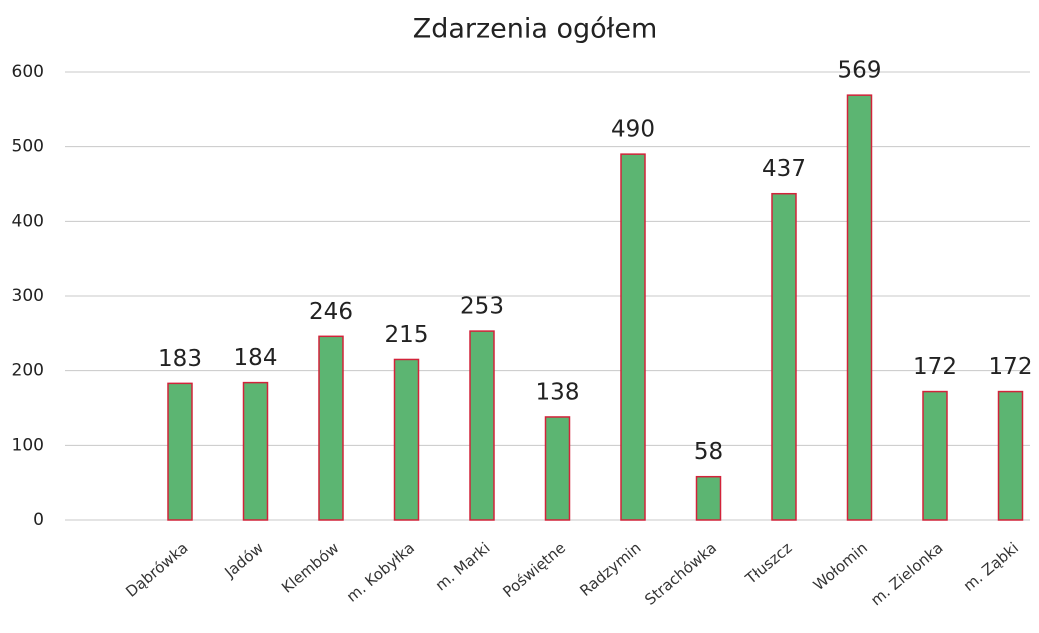  I want to click on value-label: 184, so click(256, 358).